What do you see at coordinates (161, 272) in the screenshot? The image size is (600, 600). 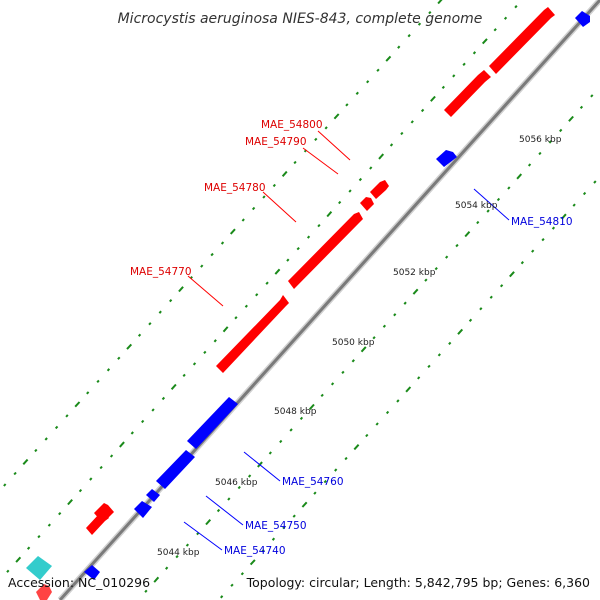 I see `gene-label-mae-54770: MAE_54770` at bounding box center [161, 272].